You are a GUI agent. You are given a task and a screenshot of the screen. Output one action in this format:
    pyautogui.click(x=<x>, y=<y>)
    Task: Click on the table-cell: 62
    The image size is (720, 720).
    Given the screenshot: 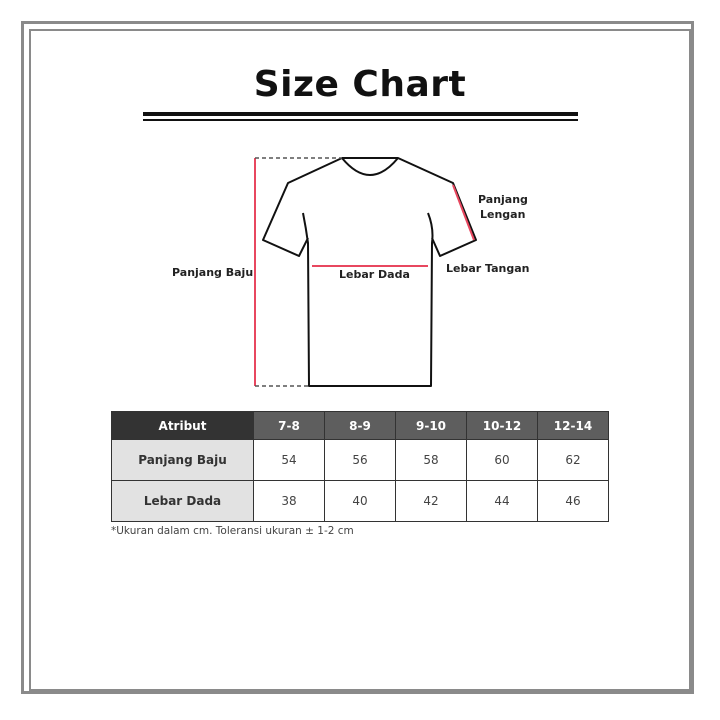 What is the action you would take?
    pyautogui.click(x=573, y=460)
    